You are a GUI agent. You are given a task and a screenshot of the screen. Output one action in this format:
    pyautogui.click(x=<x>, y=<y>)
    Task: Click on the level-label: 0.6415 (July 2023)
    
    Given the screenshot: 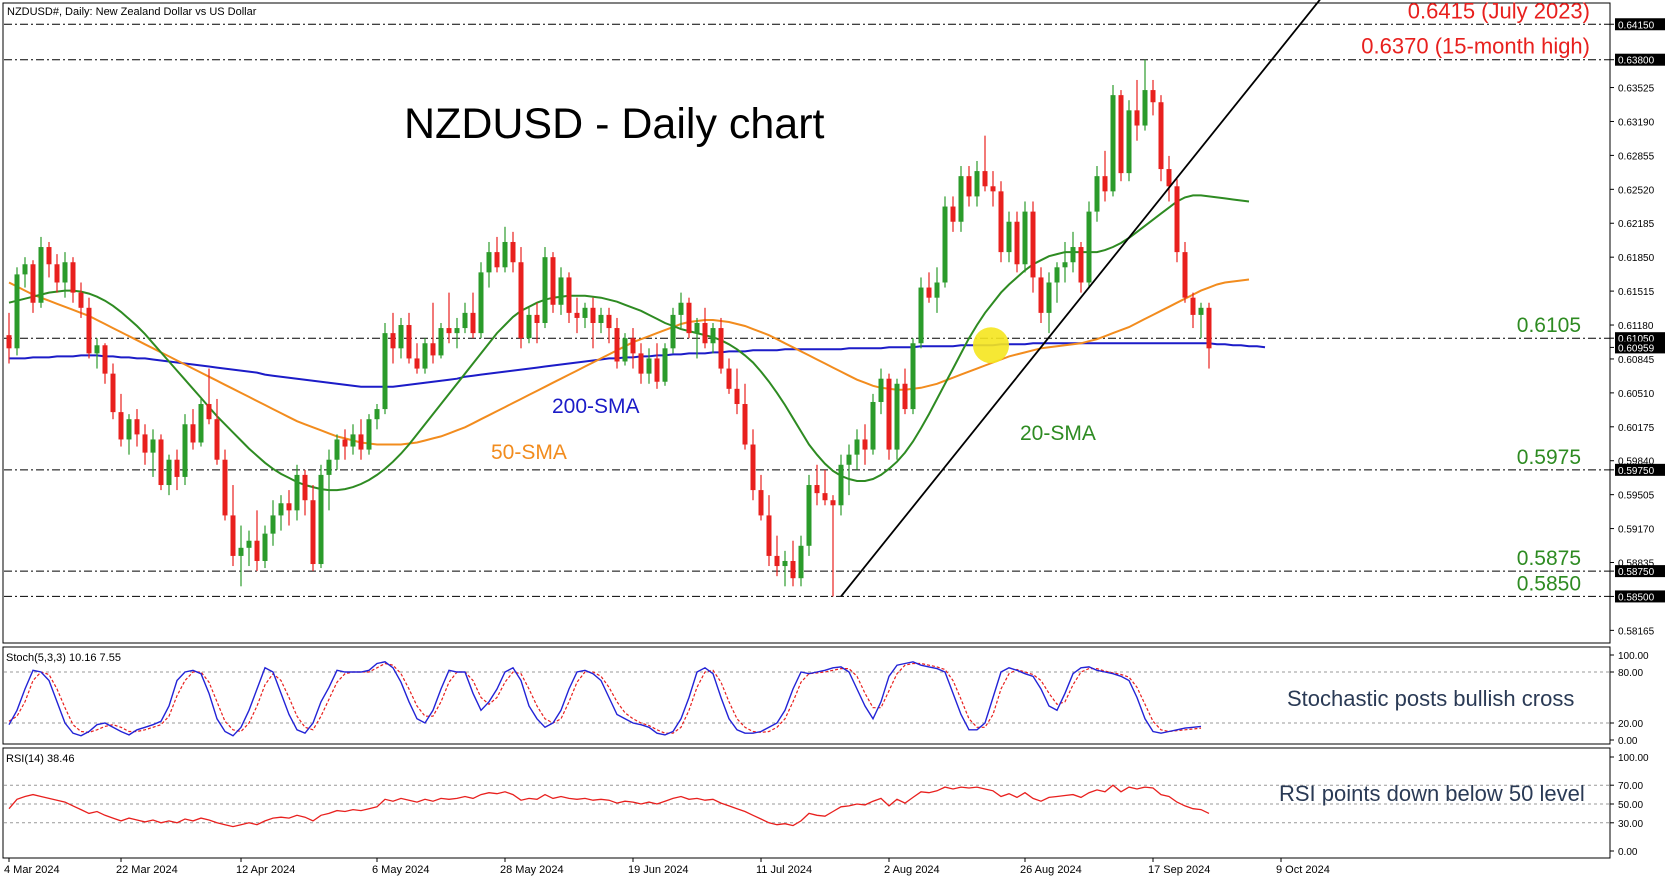 What is the action you would take?
    pyautogui.click(x=1499, y=11)
    